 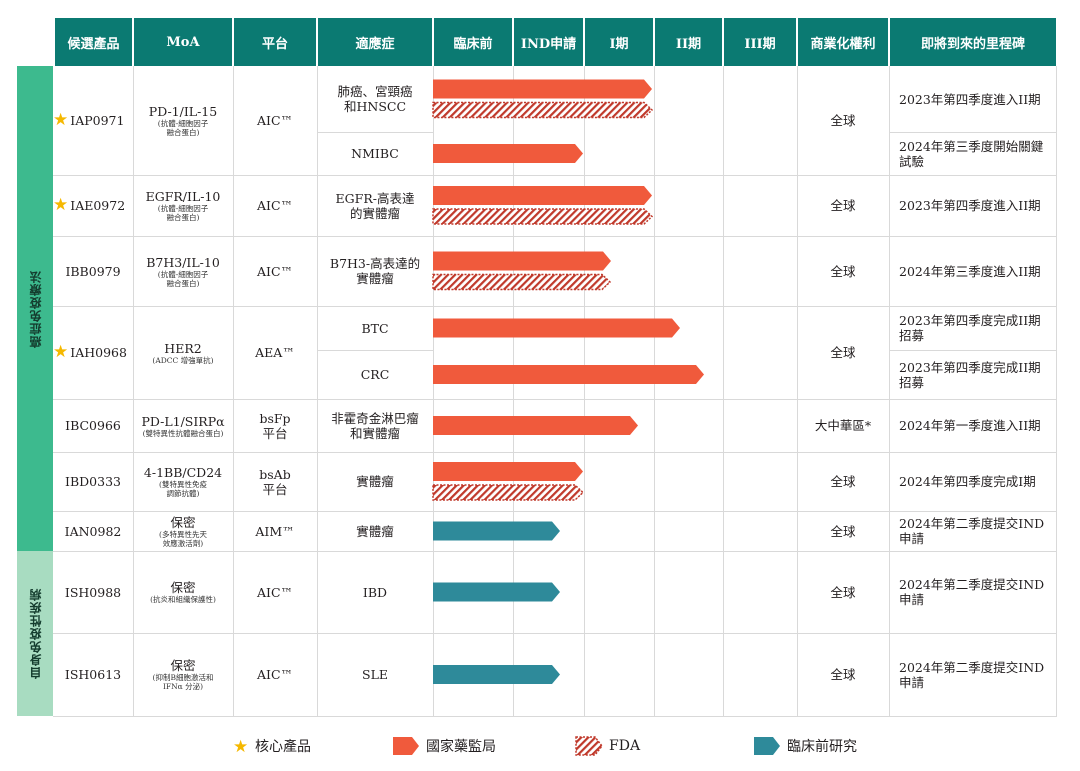 What do you see at coordinates (183, 352) in the screenshot?
I see `moa-cell: HER2 (ADCC 增強單抗)` at bounding box center [183, 352].